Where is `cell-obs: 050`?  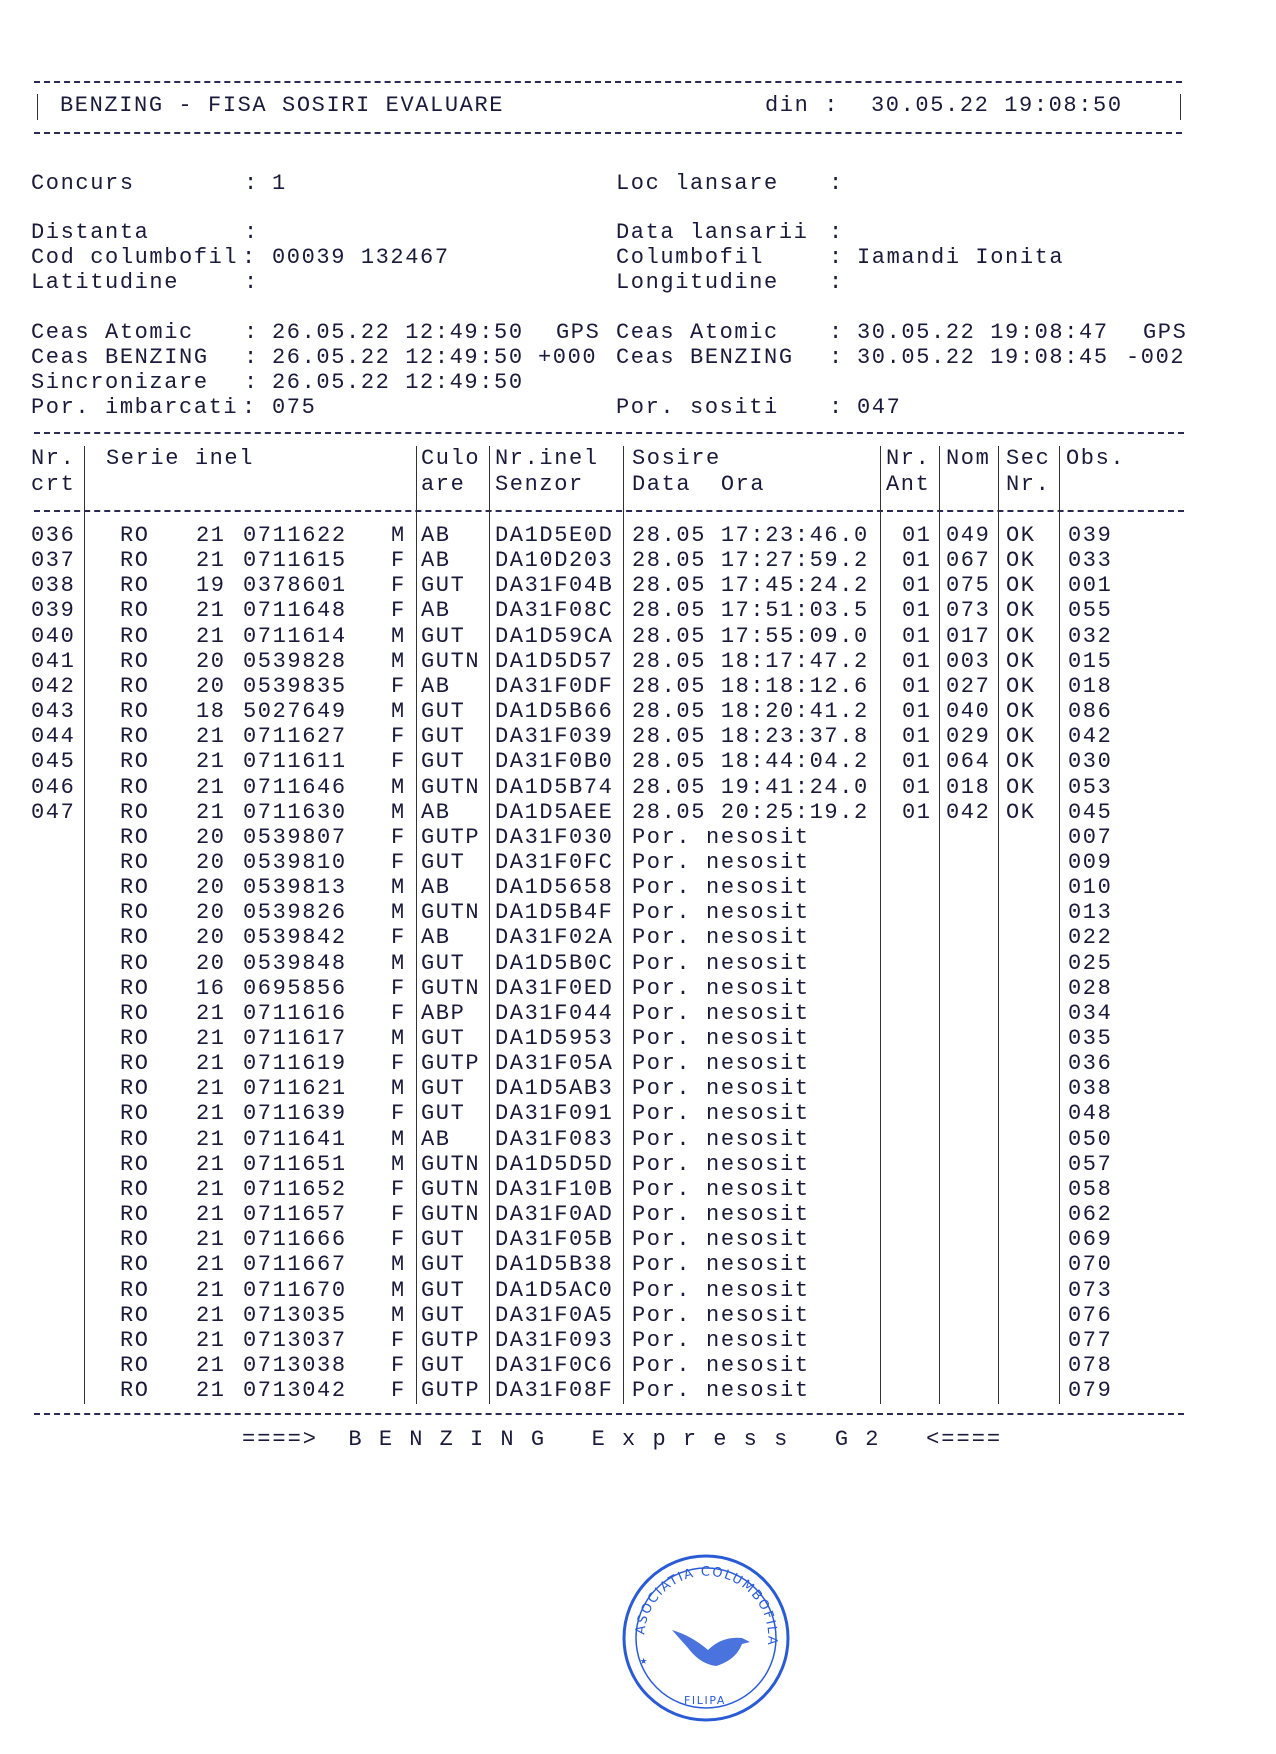 cell-obs: 050 is located at coordinates (1090, 1139).